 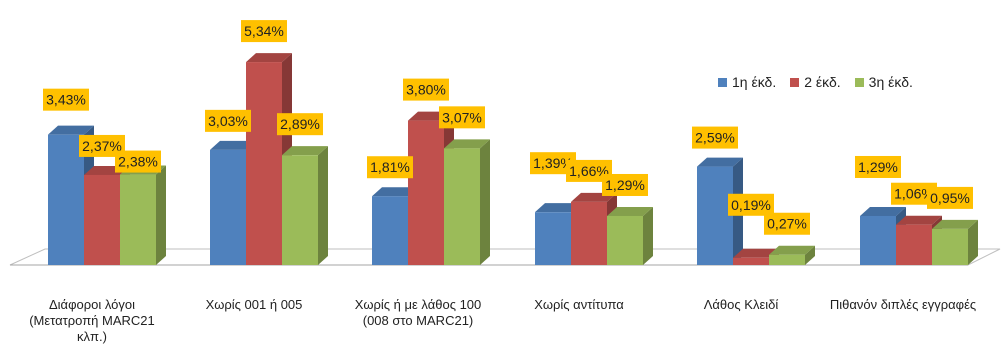 I want to click on data-label-1-cat-3: 1,81%, so click(x=390, y=167).